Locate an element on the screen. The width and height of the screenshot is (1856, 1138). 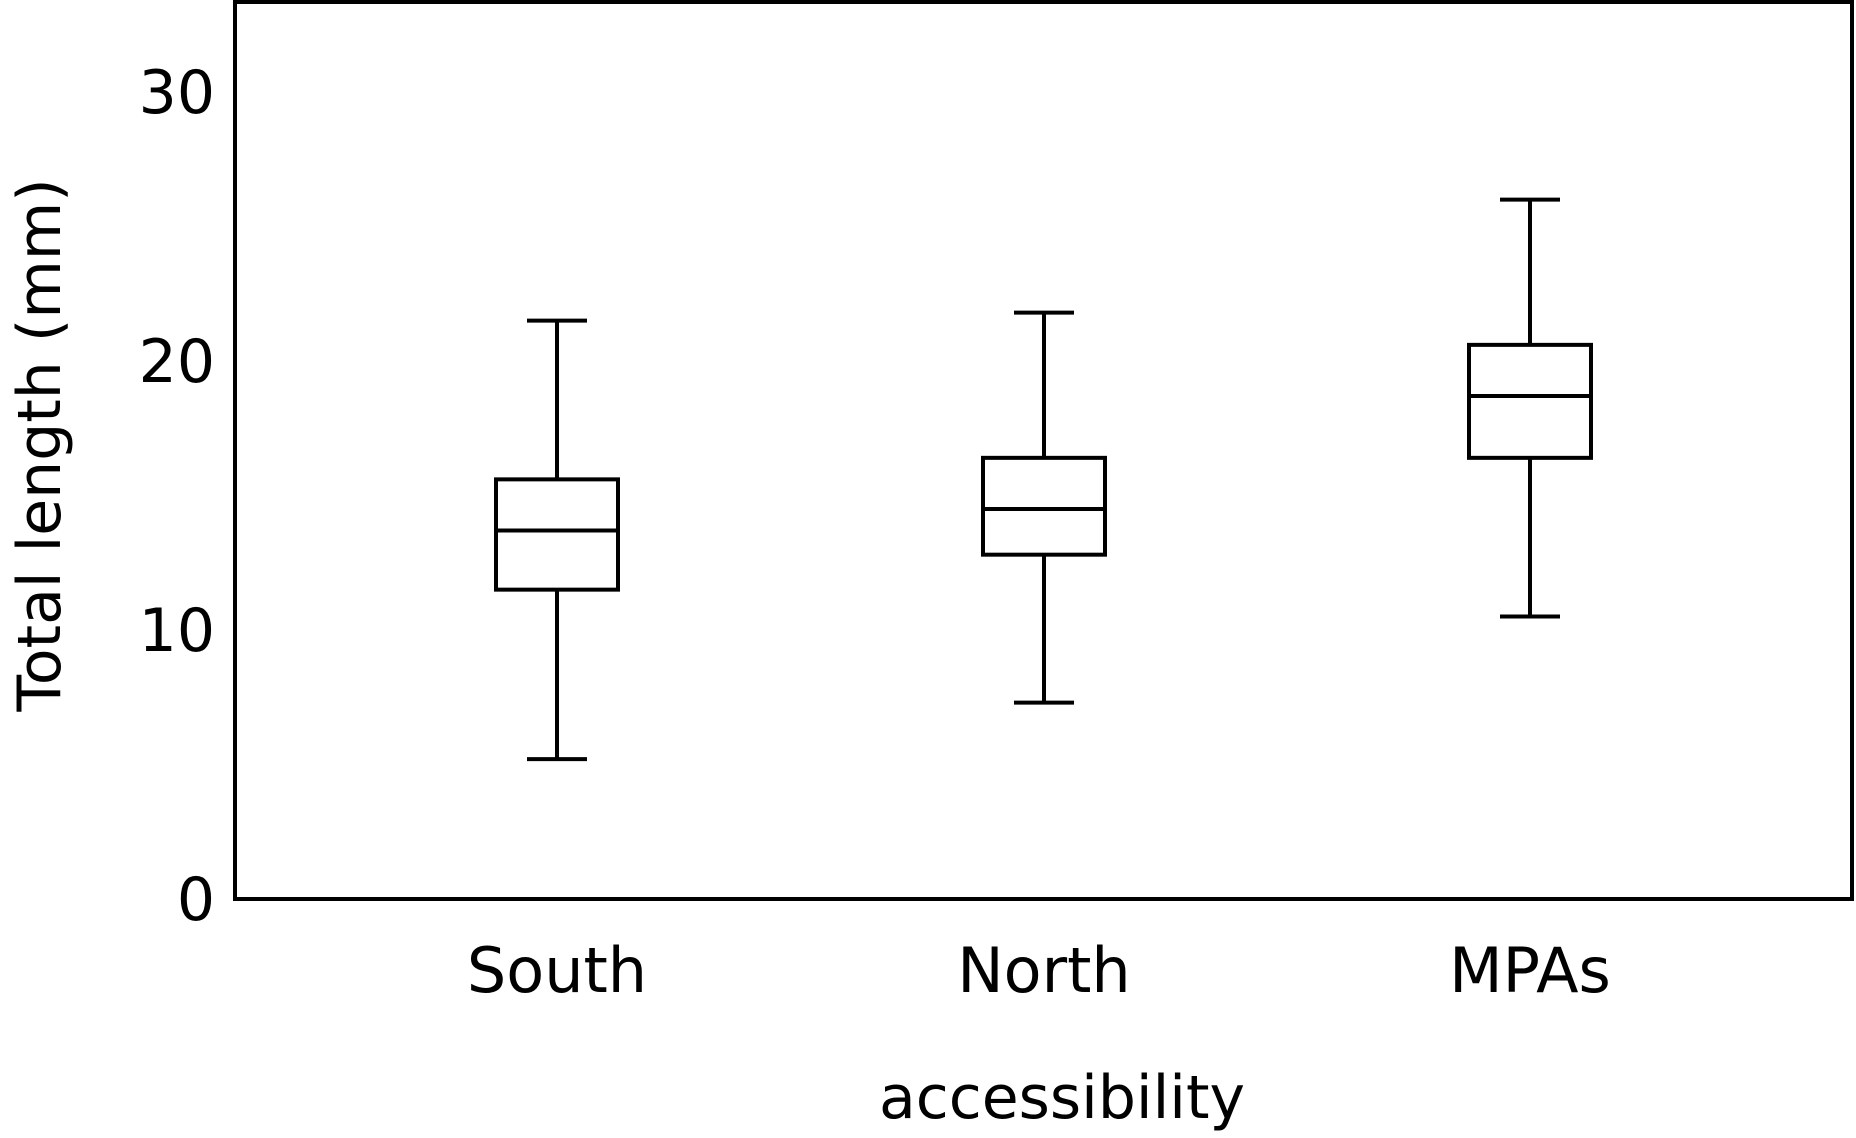
box-south is located at coordinates (557, 540).